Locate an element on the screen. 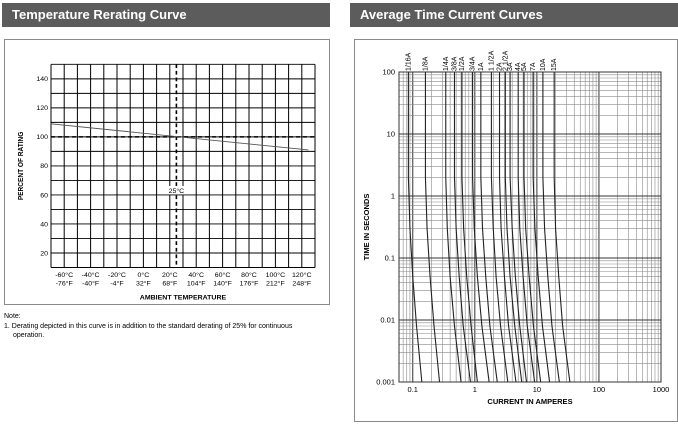 The width and height of the screenshot is (678, 426). x-tick-label-celsius: 120°C is located at coordinates (302, 275).